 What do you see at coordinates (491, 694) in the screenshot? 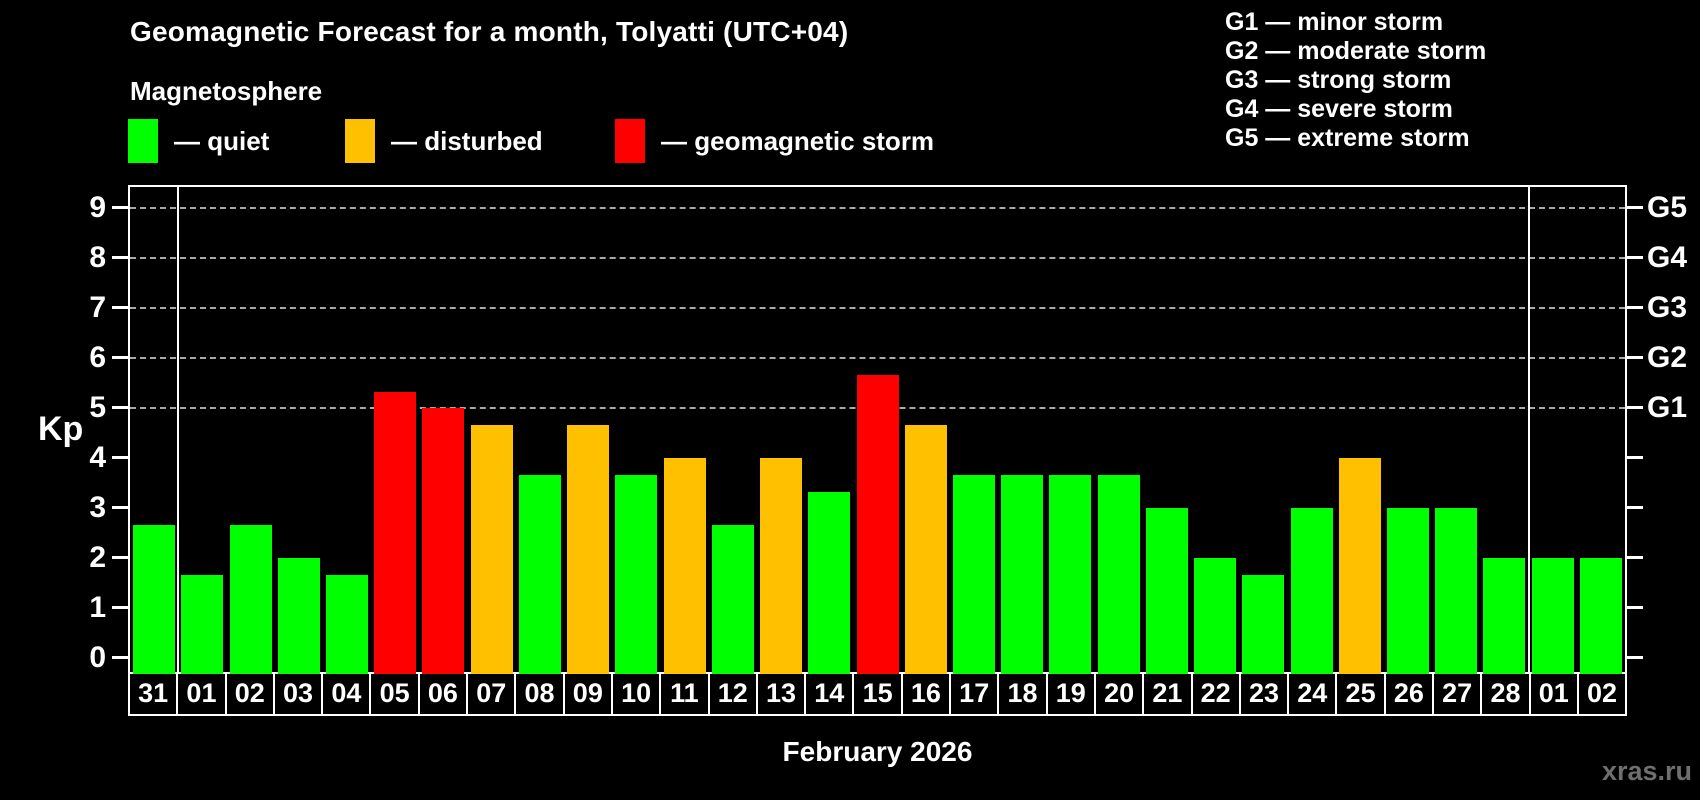
I see `day-label: 07` at bounding box center [491, 694].